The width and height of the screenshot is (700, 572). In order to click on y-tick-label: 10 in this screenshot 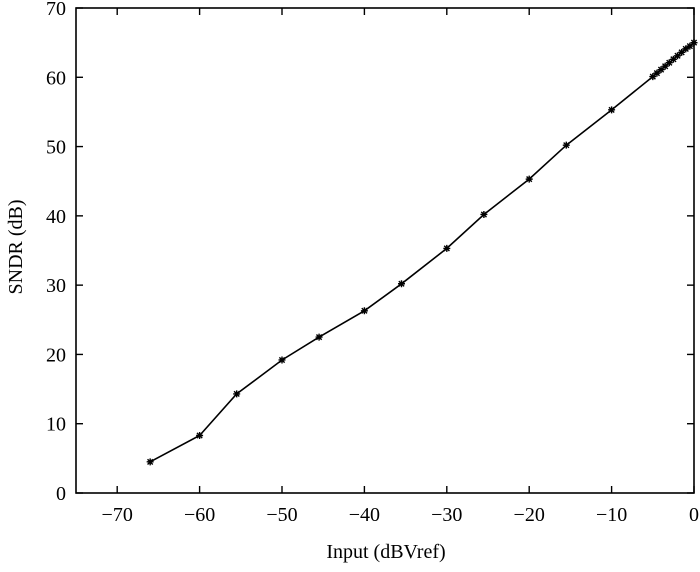, I will do `click(56, 425)`.